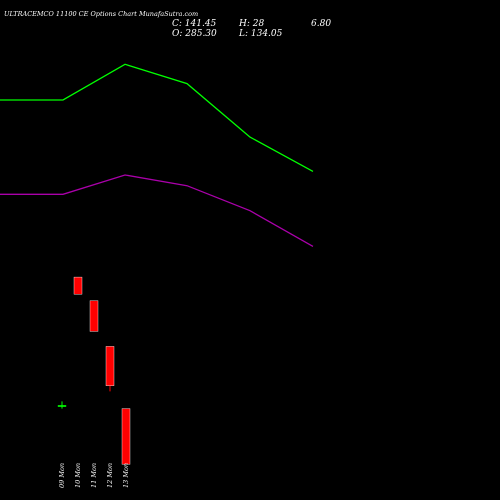 This screenshot has width=500, height=500. I want to click on x-tick-label: 10 Mon, so click(78, 475).